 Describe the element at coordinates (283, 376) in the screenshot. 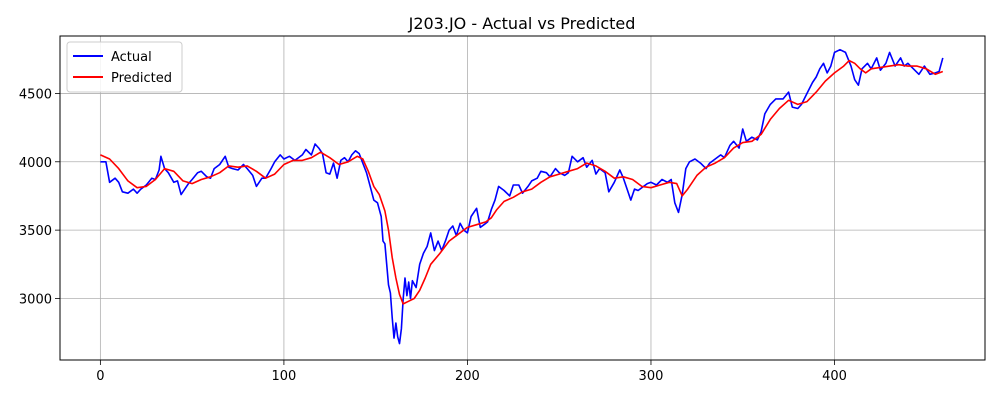

I see `x-tick-label: 100` at that location.